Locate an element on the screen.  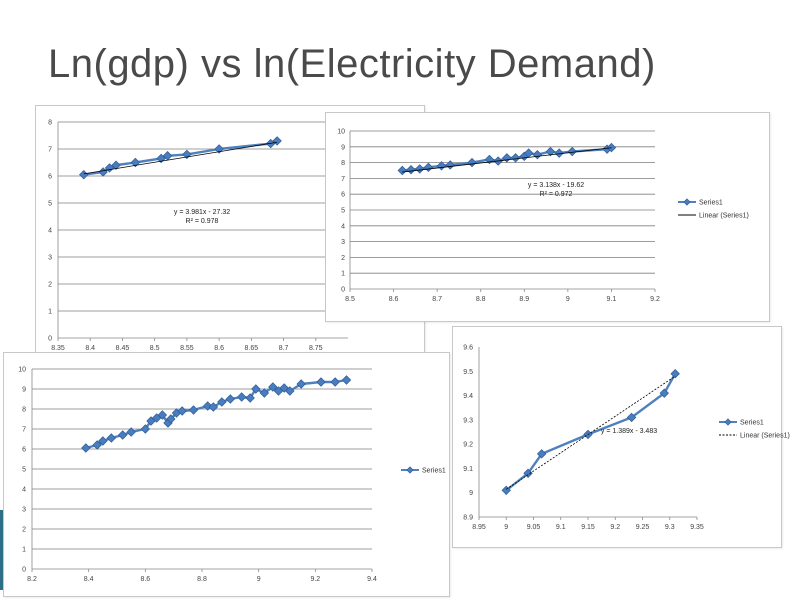
y-tick-label: 5 is located at coordinates (343, 211).